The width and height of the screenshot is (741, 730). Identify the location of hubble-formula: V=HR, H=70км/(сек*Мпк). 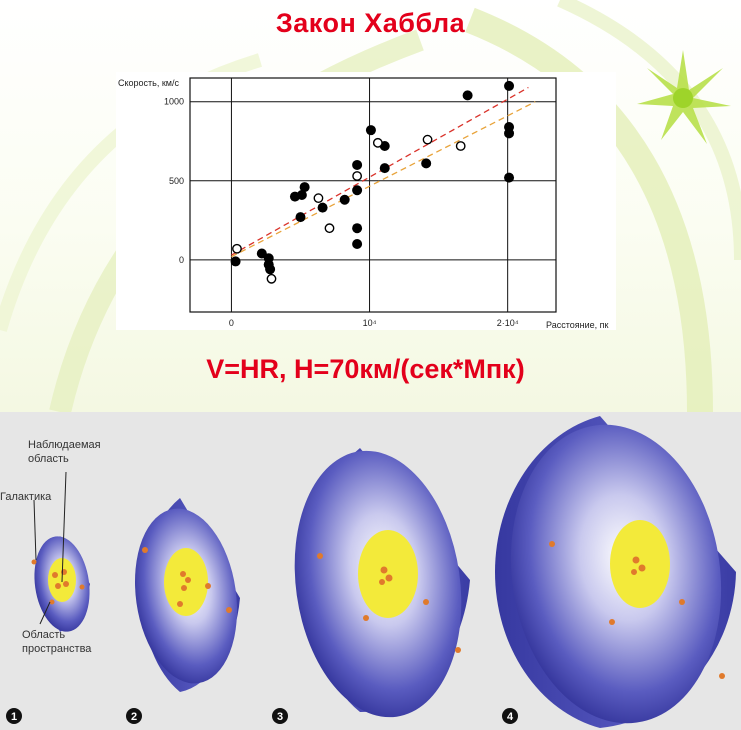
(365, 369).